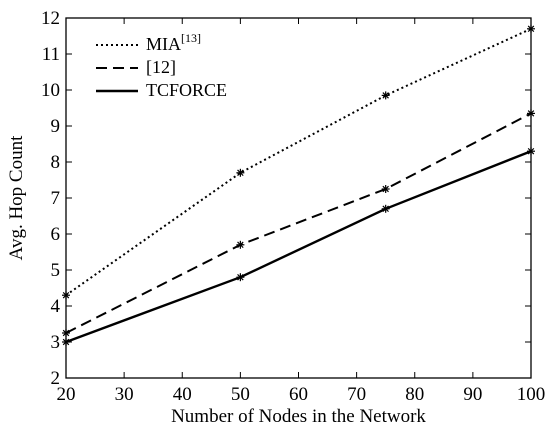 The height and width of the screenshot is (439, 546). Describe the element at coordinates (182, 394) in the screenshot. I see `x-tick-label: 40` at that location.